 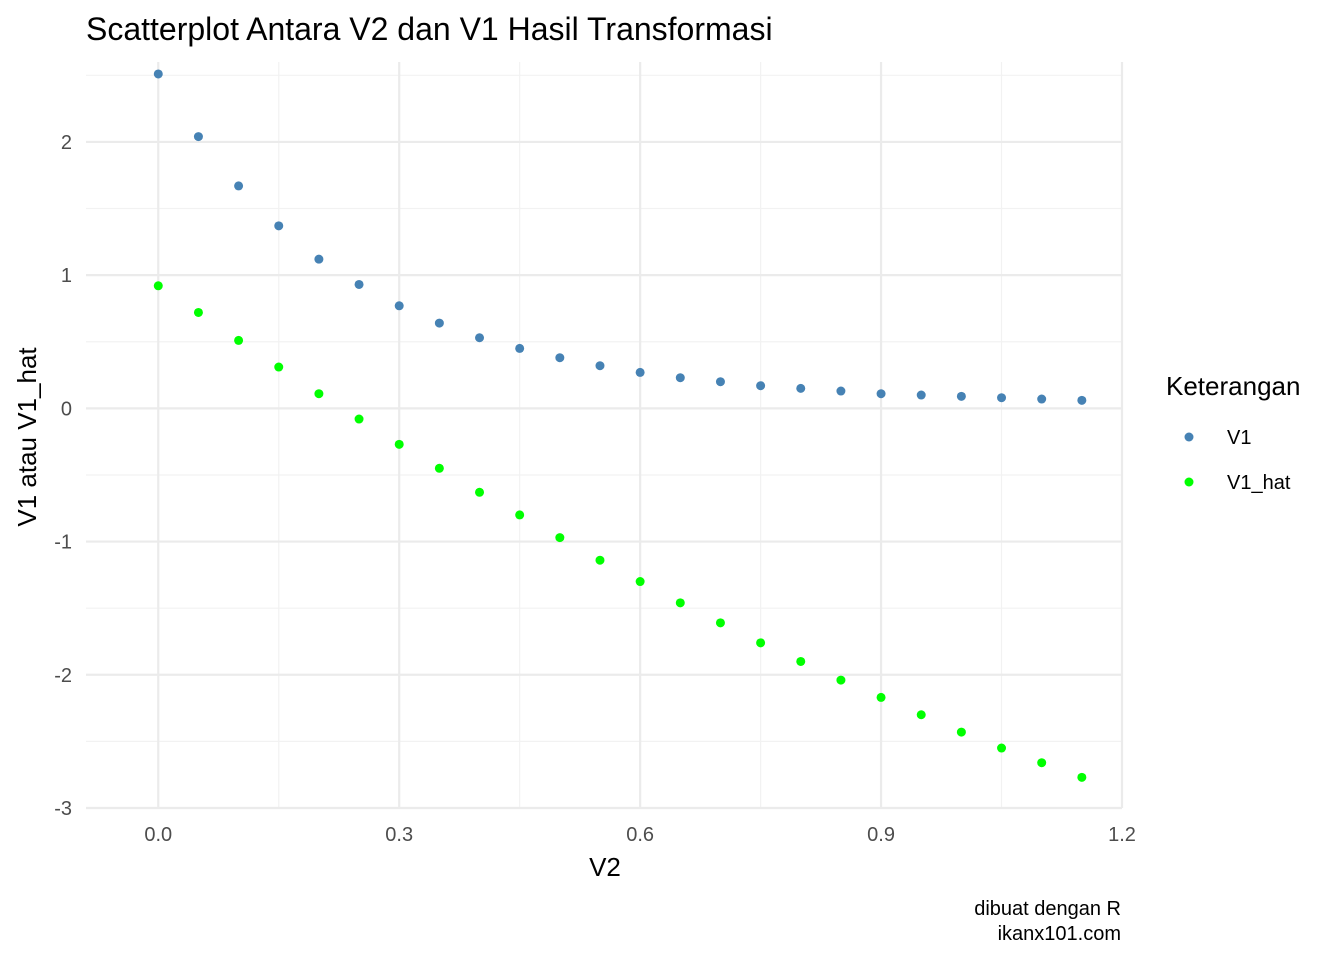 What do you see at coordinates (63, 809) in the screenshot?
I see `y-tick-label: -3` at bounding box center [63, 809].